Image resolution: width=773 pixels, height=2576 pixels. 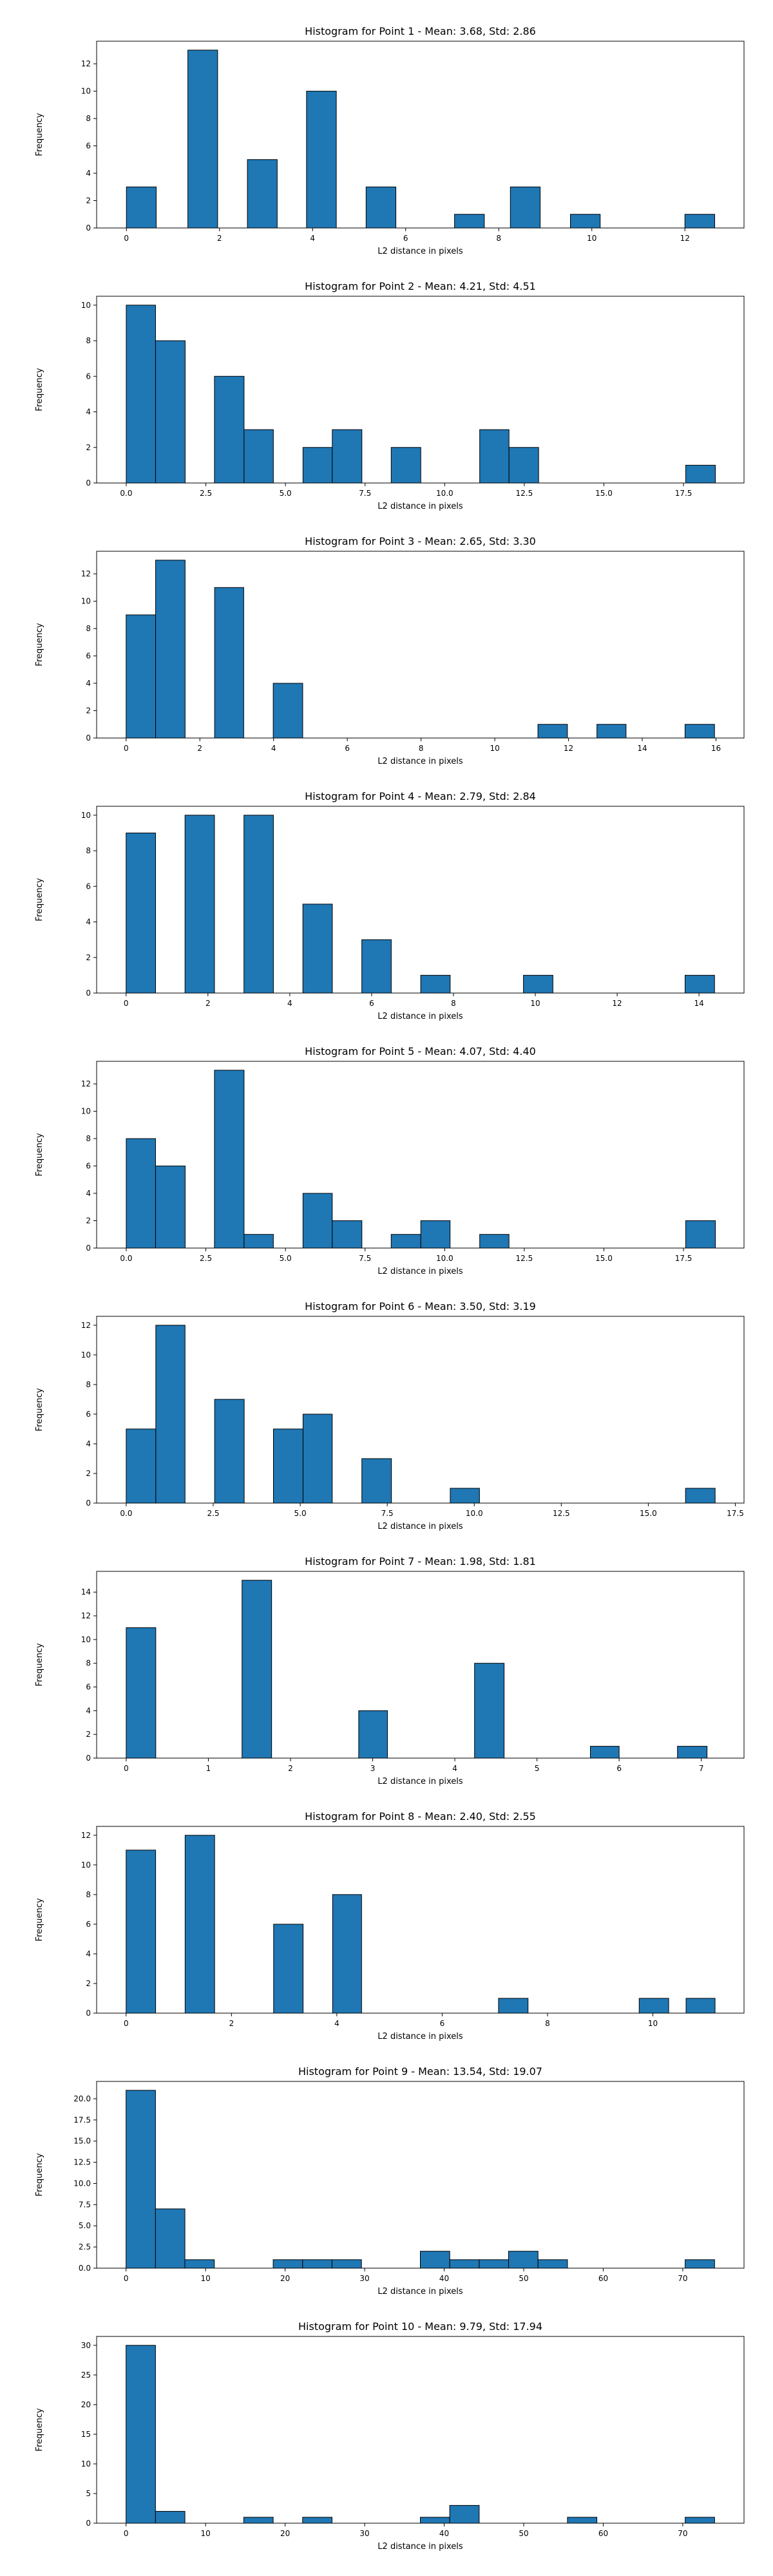 I want to click on y-tick-label: 17.5, so click(x=82, y=2120).